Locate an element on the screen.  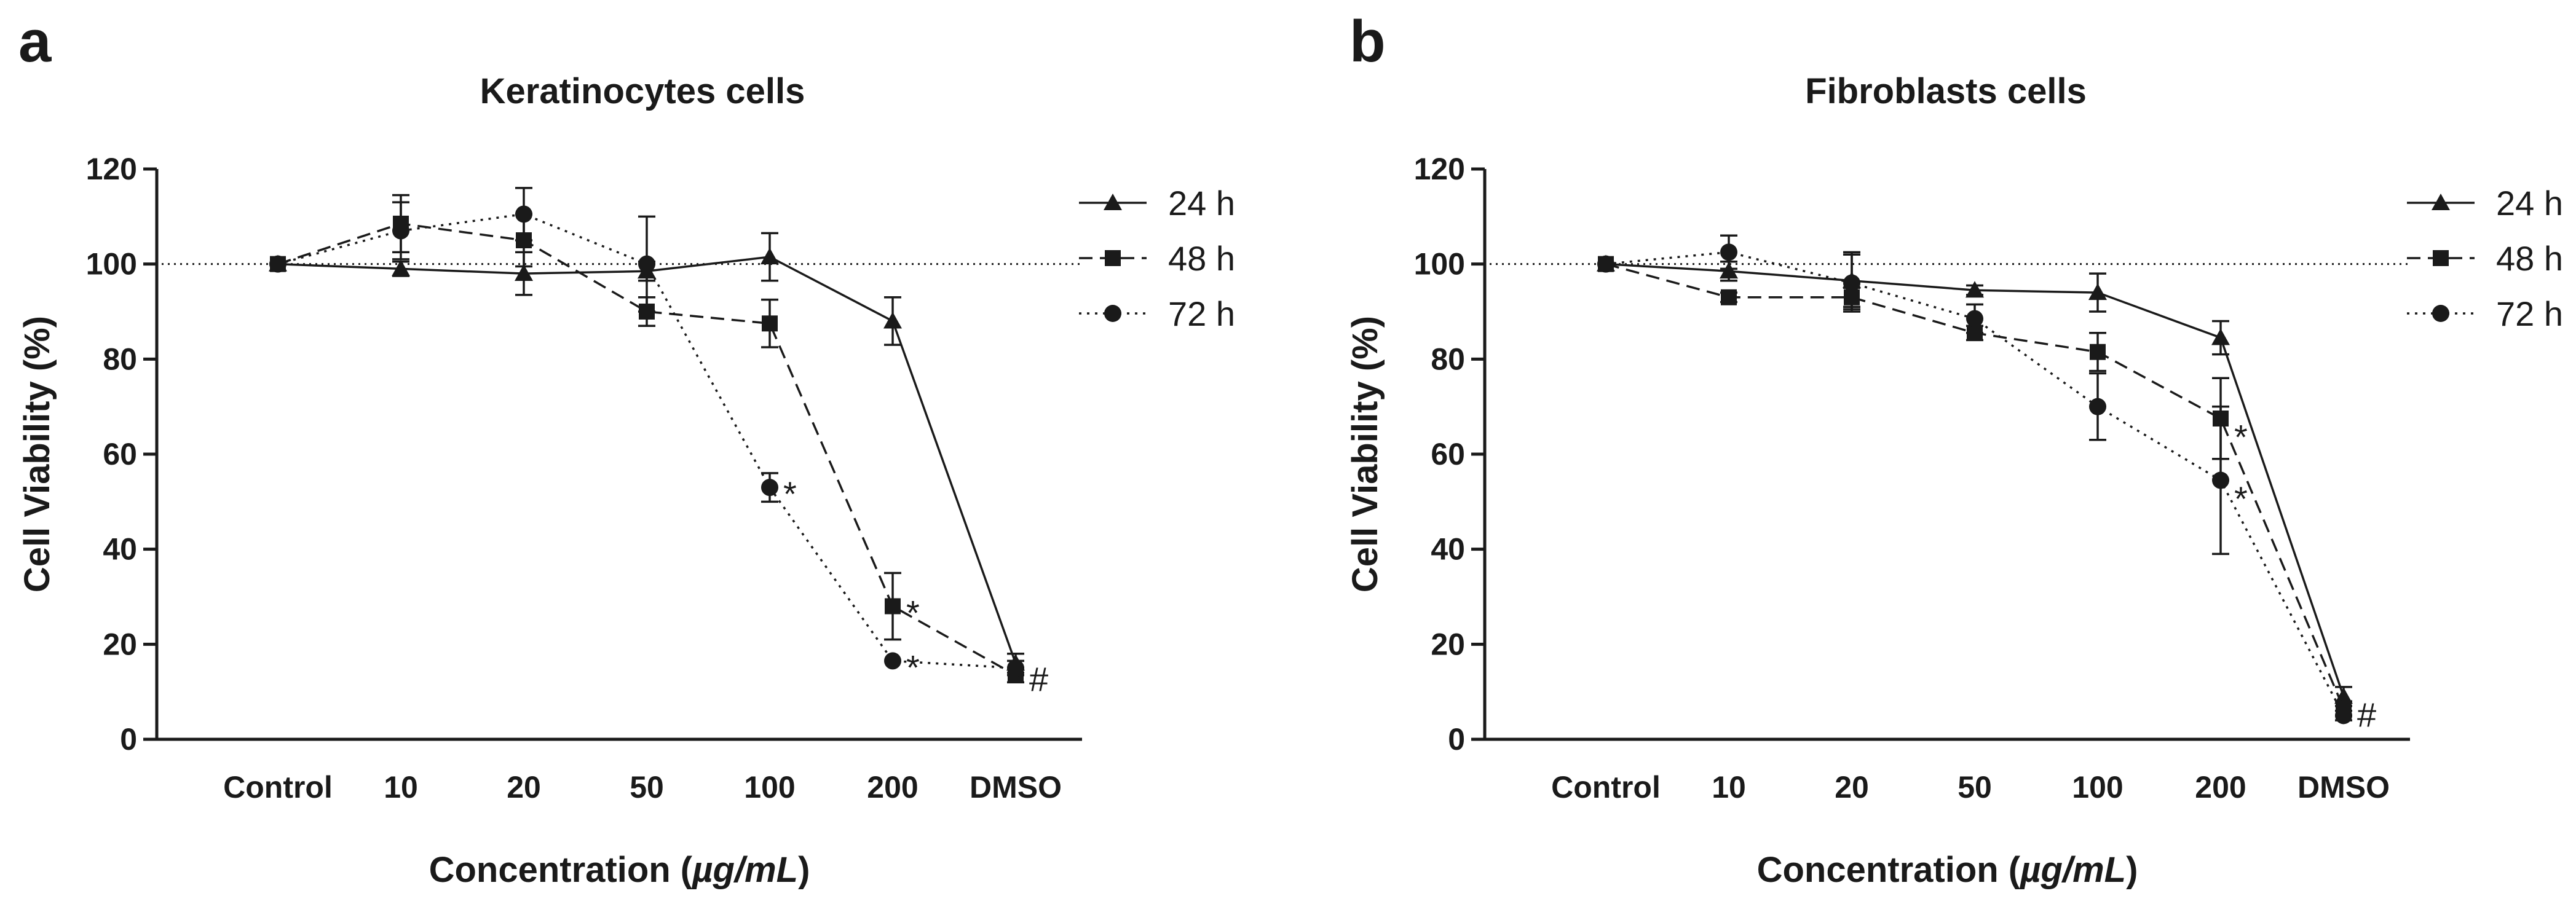
panel-label: b is located at coordinates (1368, 42).